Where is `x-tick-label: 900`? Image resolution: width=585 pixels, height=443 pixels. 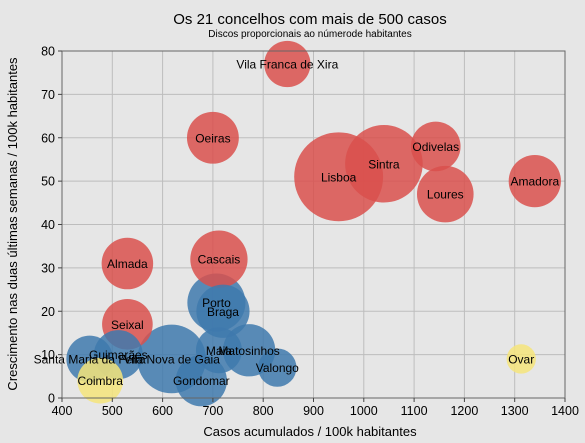 x-tick-label: 900 is located at coordinates (313, 411).